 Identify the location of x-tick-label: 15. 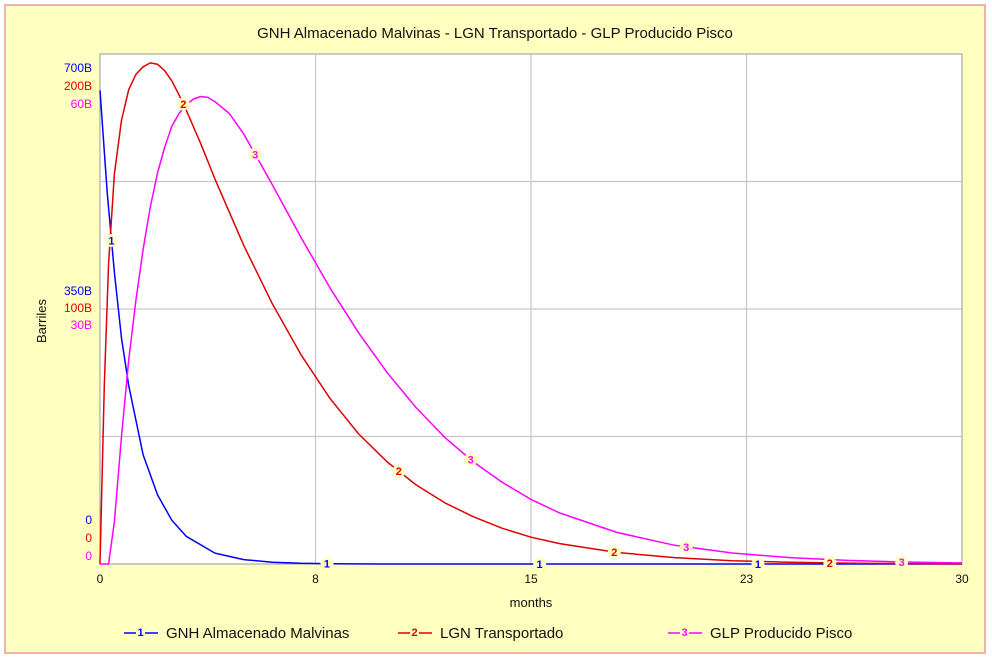
(531, 579).